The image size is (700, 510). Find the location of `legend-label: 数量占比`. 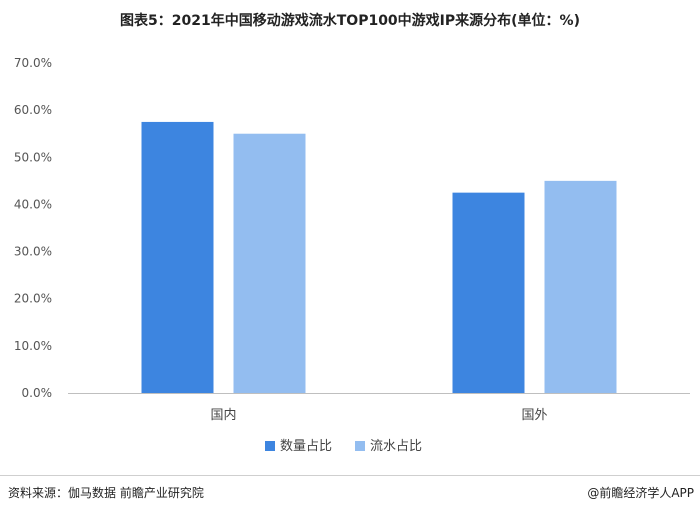

legend-label: 数量占比 is located at coordinates (306, 446).